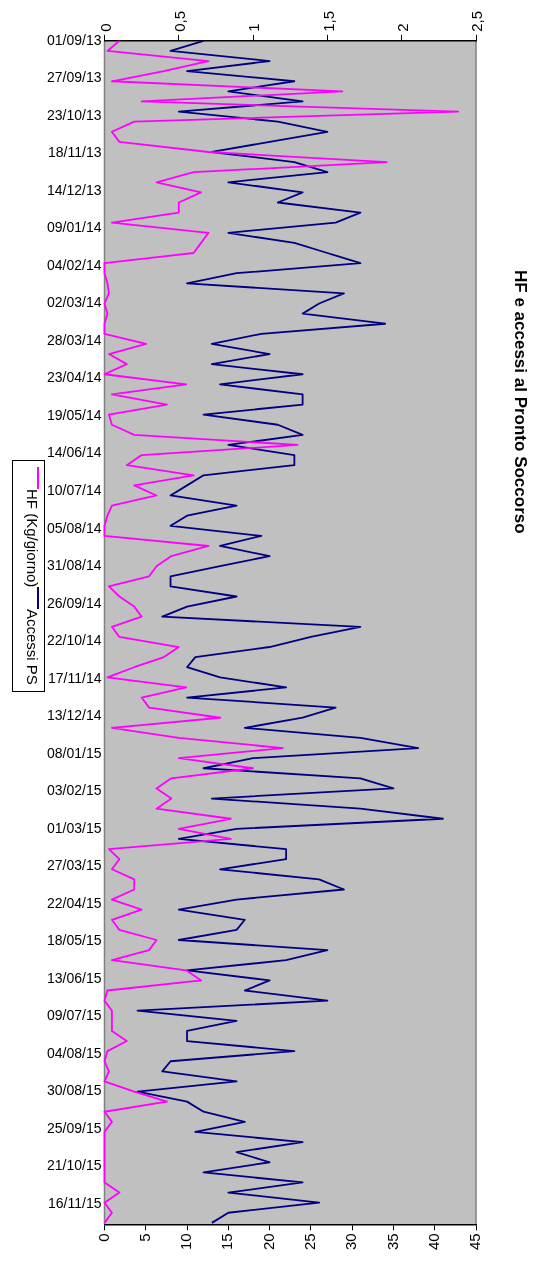  What do you see at coordinates (74, 339) in the screenshot?
I see `y-tick-label: 28/03/14` at bounding box center [74, 339].